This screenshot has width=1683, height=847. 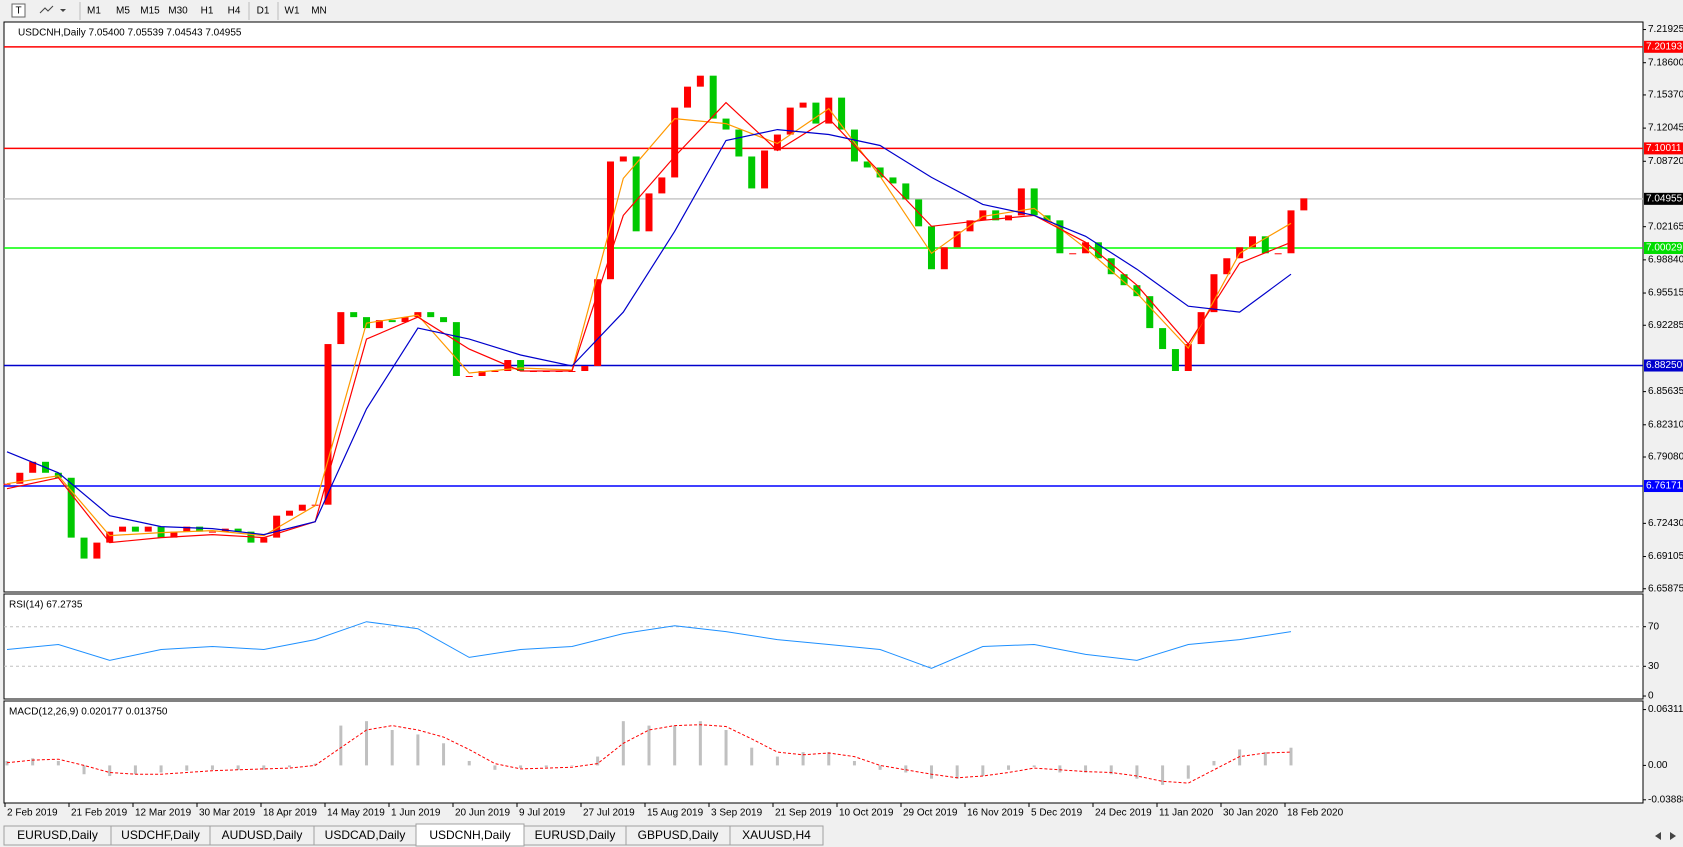 I want to click on y-tick-label: 6.98840, so click(x=1665, y=259).